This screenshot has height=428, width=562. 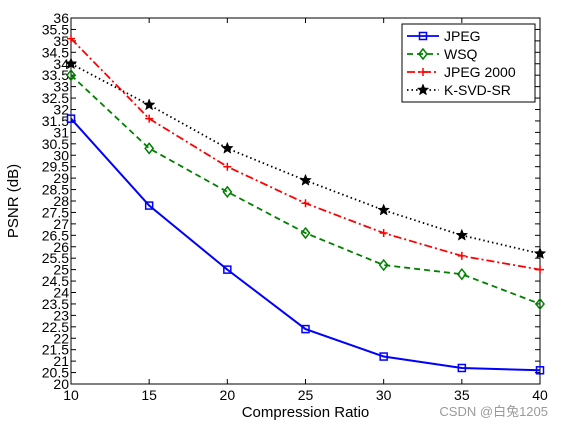 I want to click on y-tick-label: 31.5, so click(x=55, y=121).